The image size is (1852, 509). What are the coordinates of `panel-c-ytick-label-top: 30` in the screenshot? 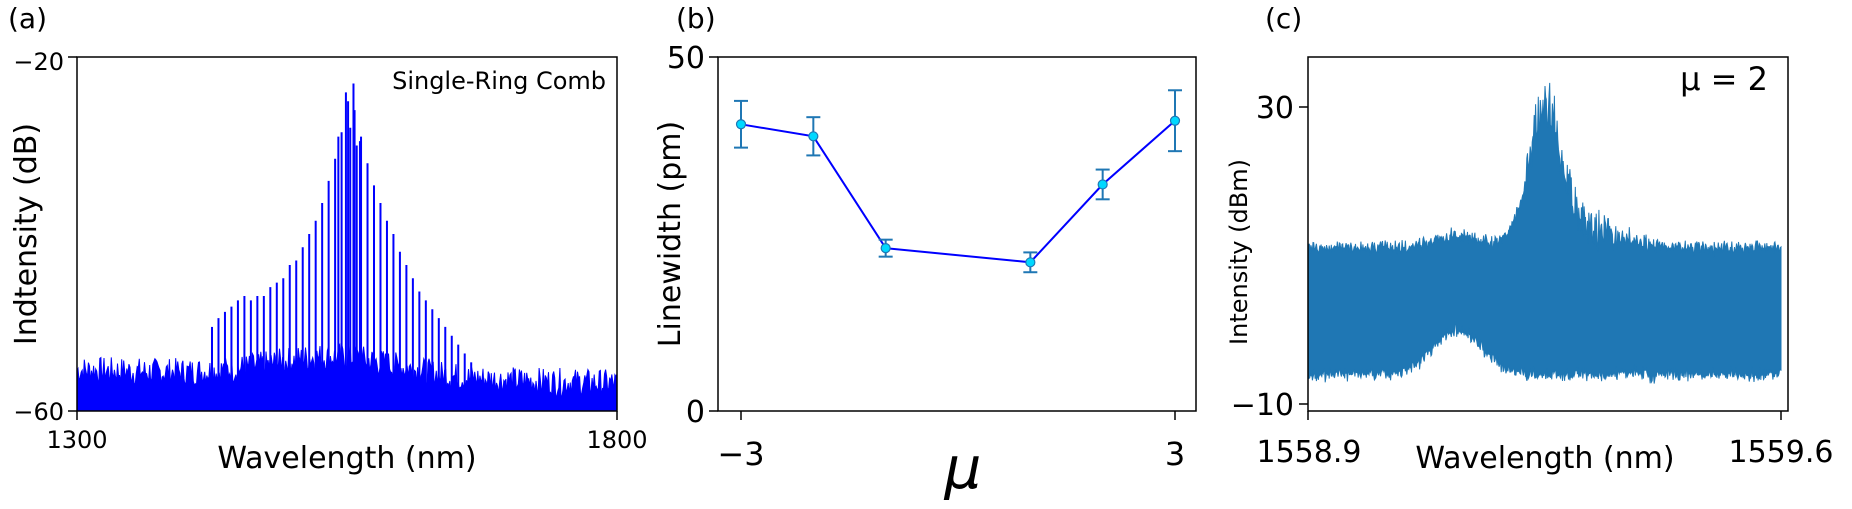 It's located at (1275, 108).